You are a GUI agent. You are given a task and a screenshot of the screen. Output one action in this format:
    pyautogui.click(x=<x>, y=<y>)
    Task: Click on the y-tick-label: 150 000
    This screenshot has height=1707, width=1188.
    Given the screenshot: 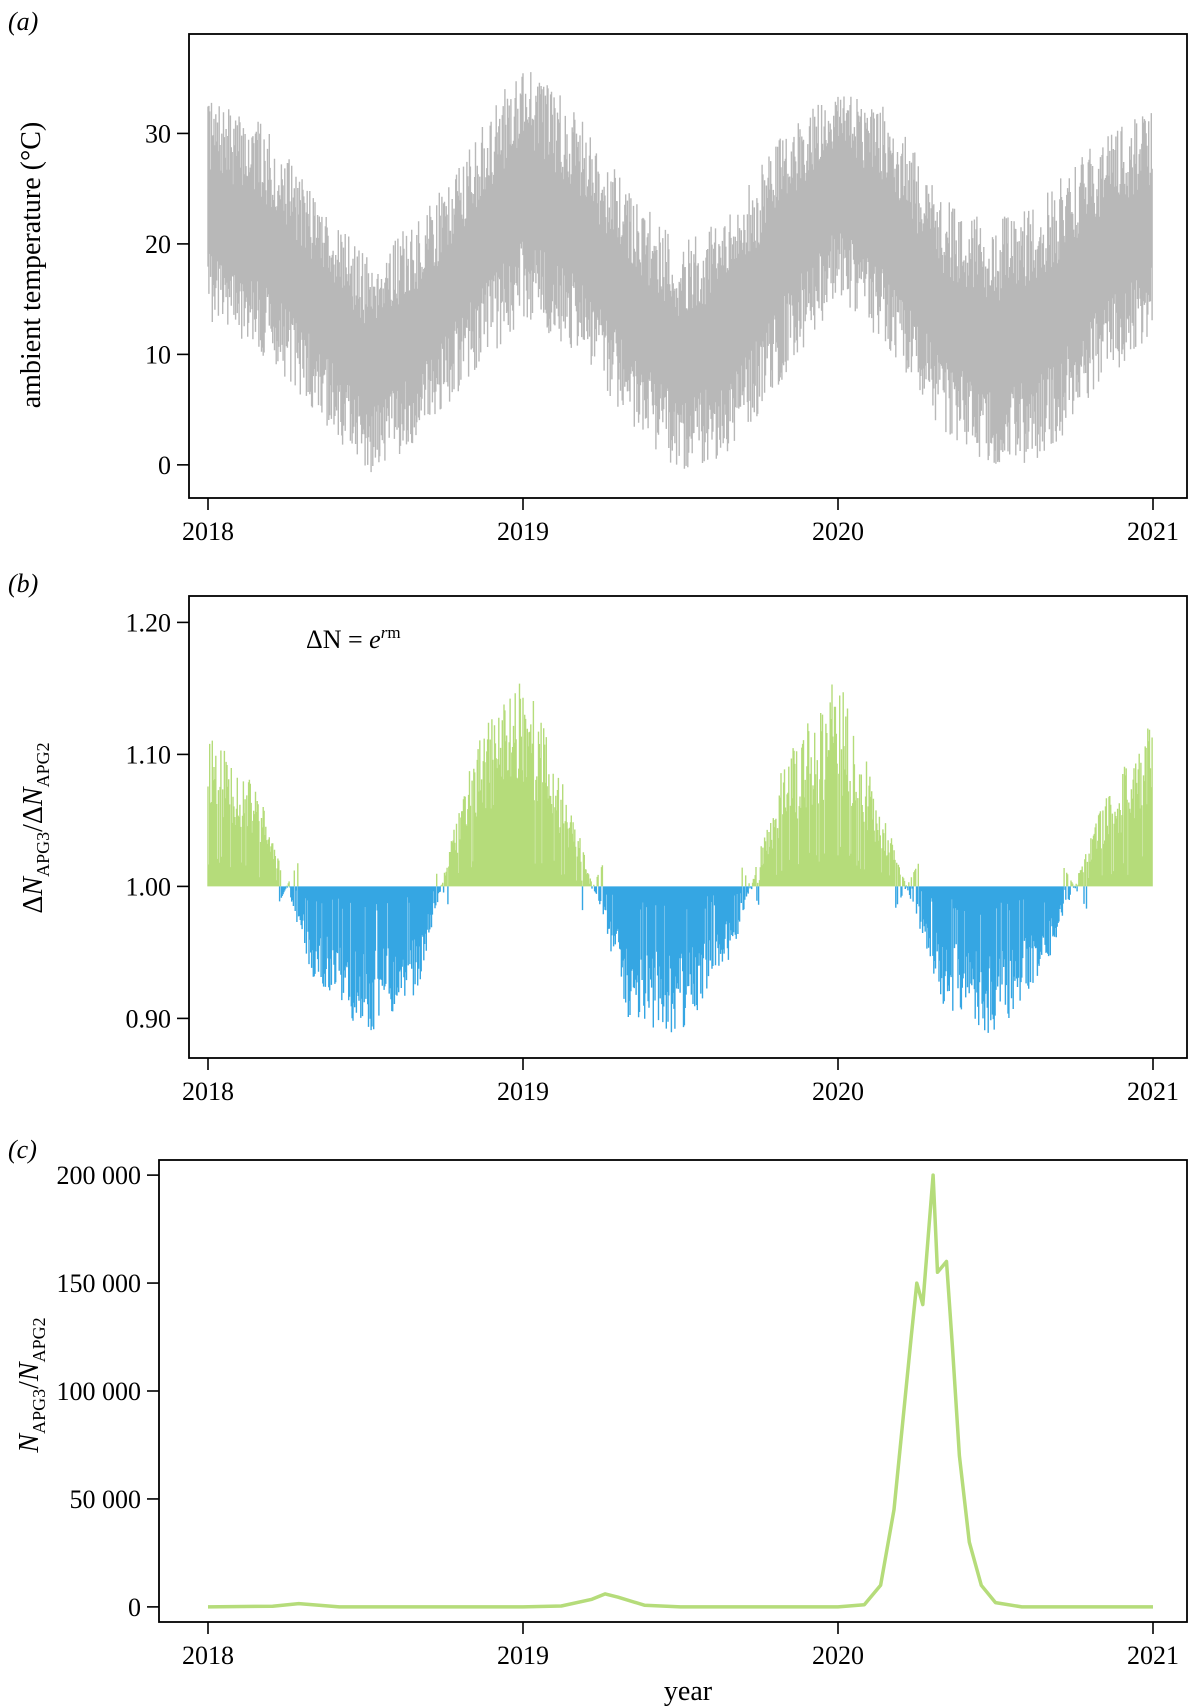 What is the action you would take?
    pyautogui.click(x=99, y=1283)
    